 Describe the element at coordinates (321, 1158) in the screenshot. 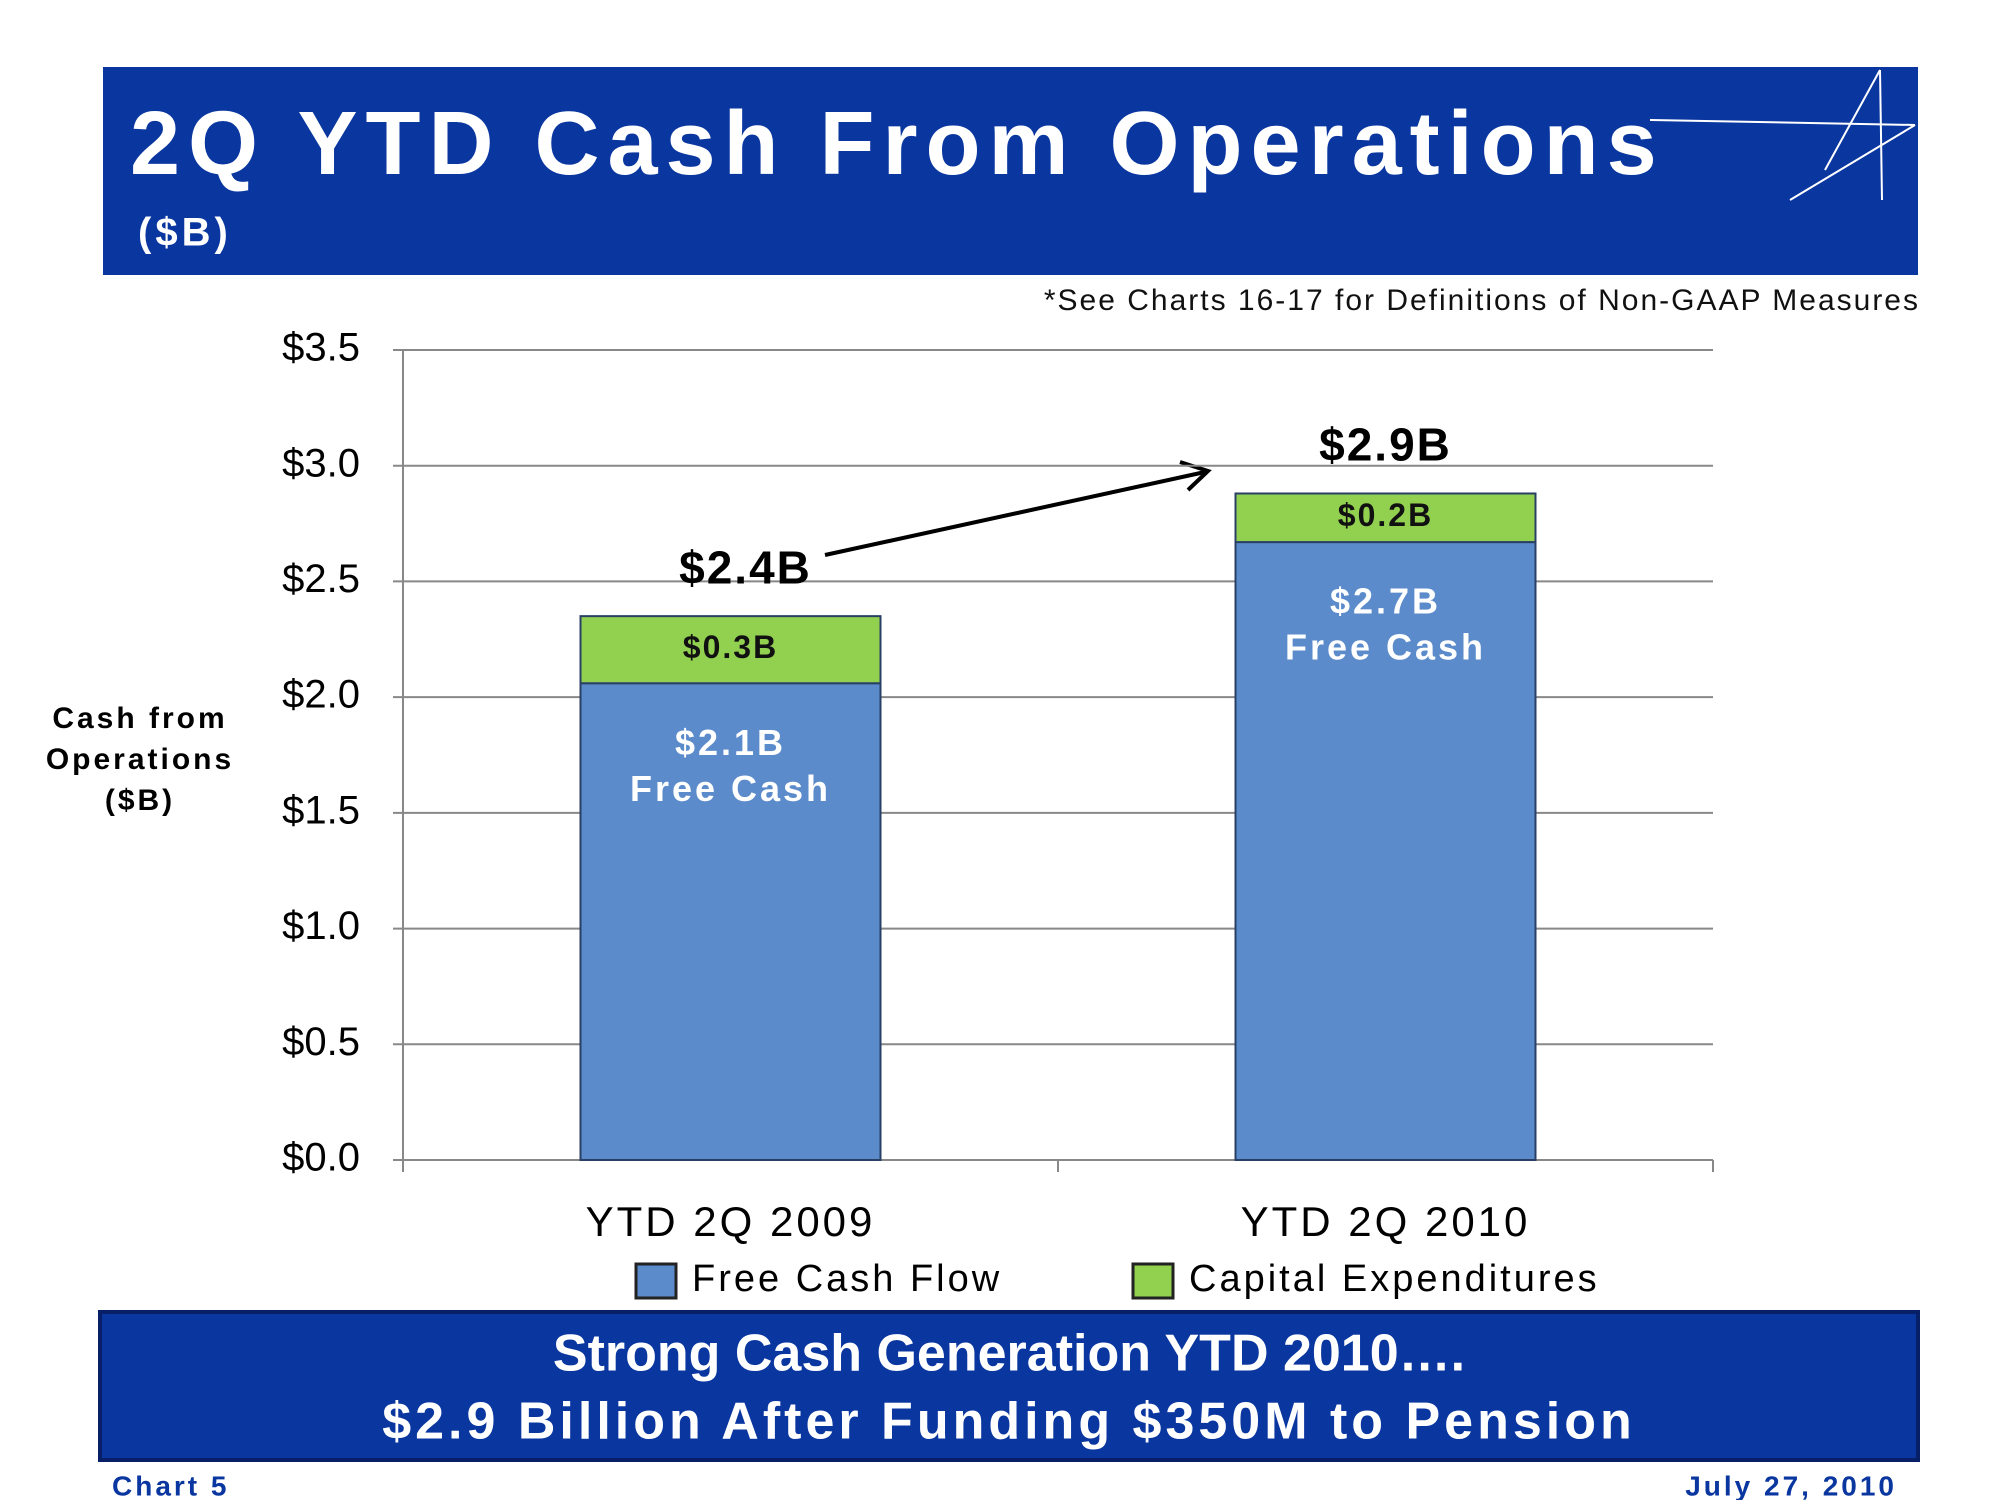

I see `y-tick-label: $0.0` at that location.